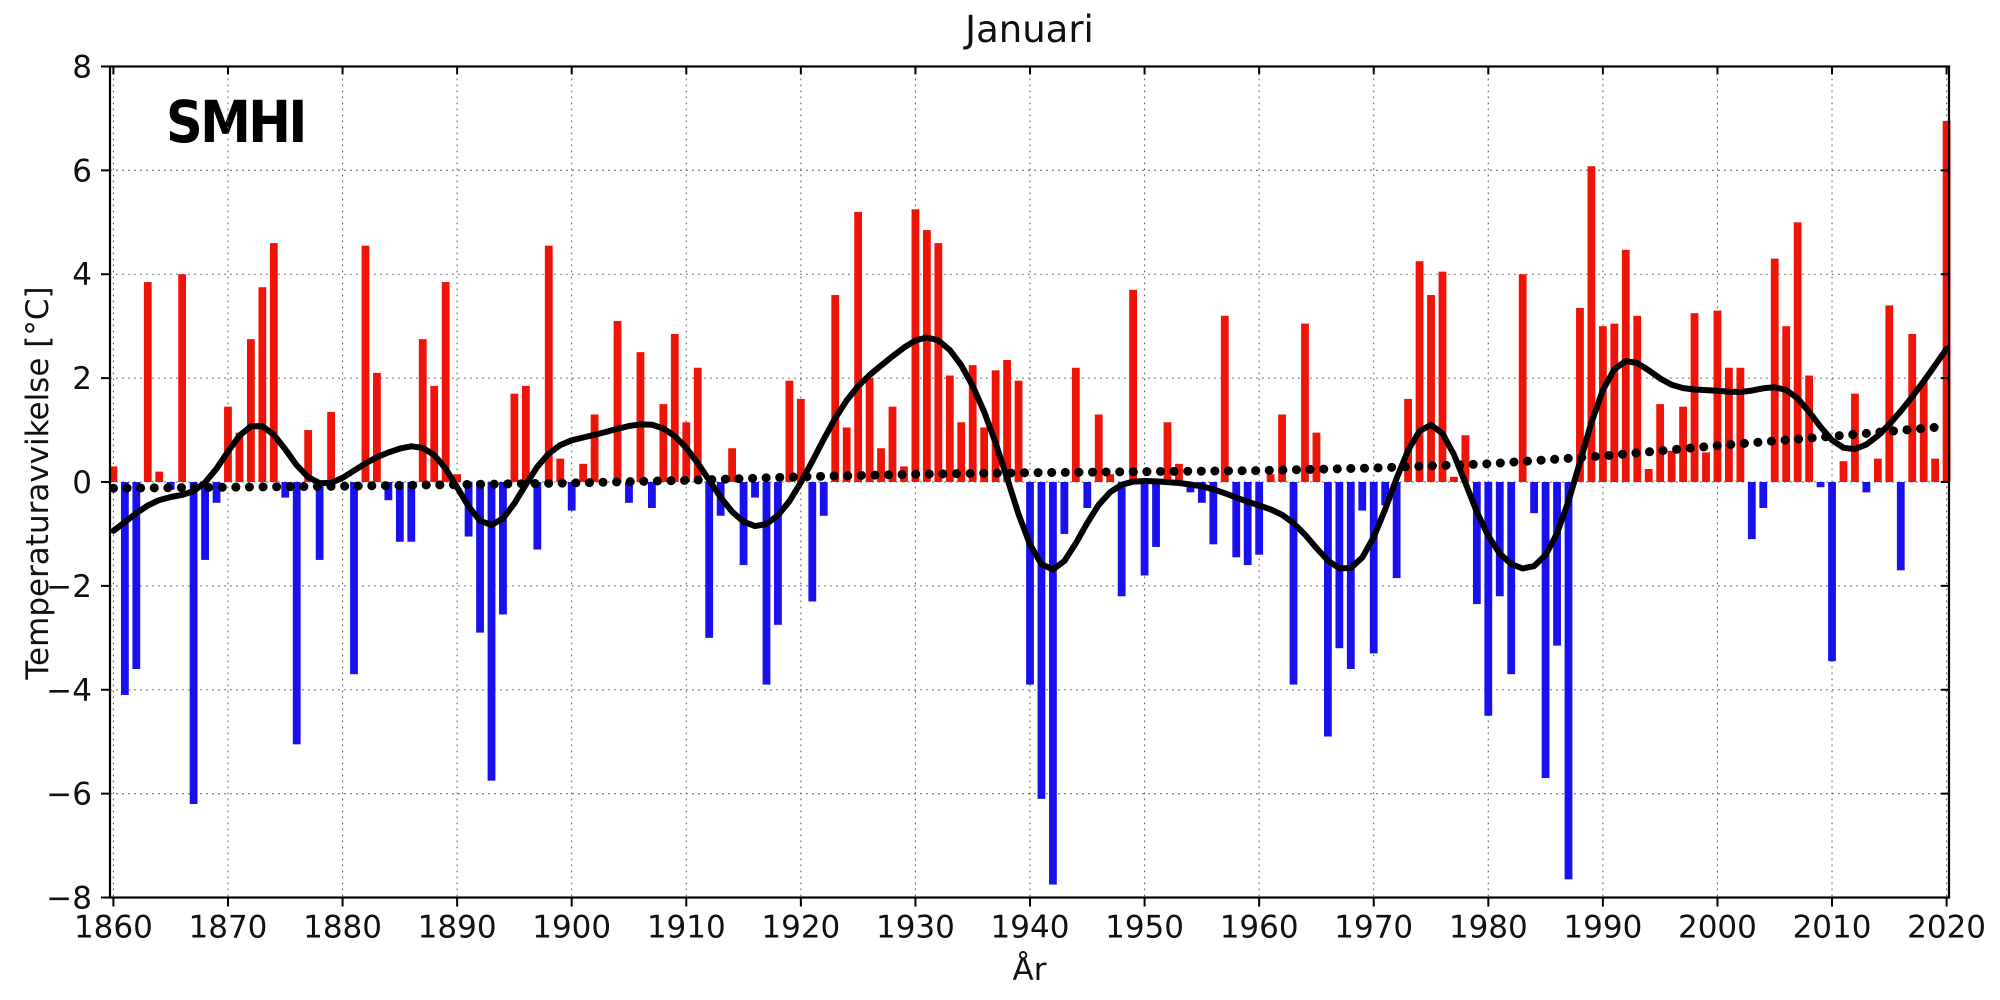 This screenshot has height=1000, width=2000. I want to click on bar-1923, so click(835, 388).